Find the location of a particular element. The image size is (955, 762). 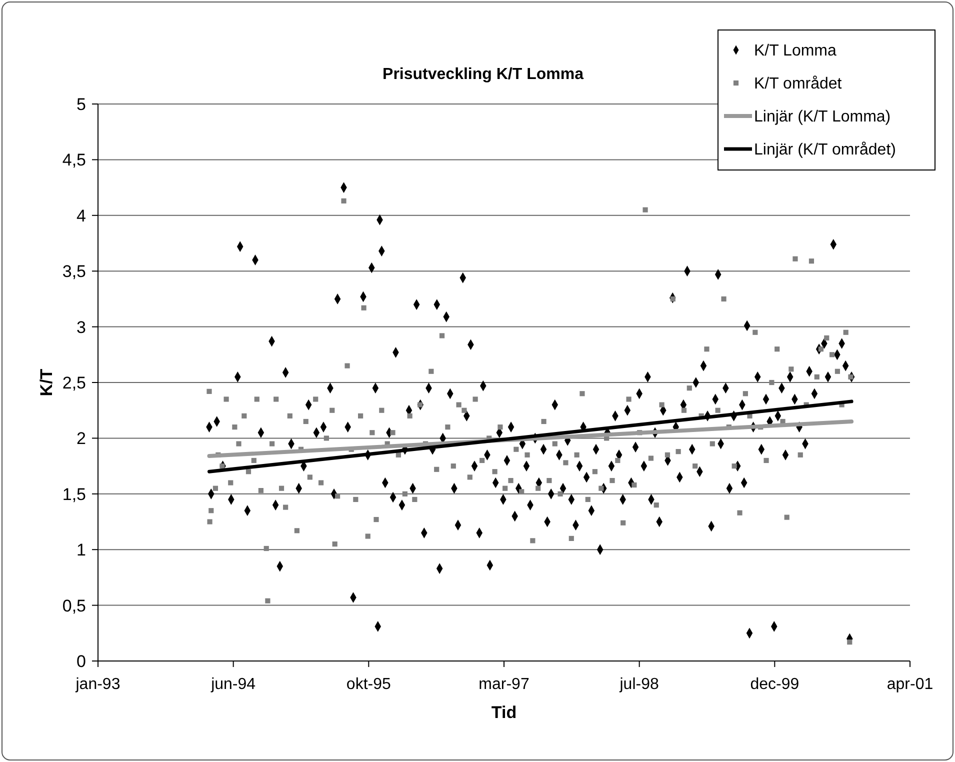

y-tick-label: 1,5 is located at coordinates (74, 494).